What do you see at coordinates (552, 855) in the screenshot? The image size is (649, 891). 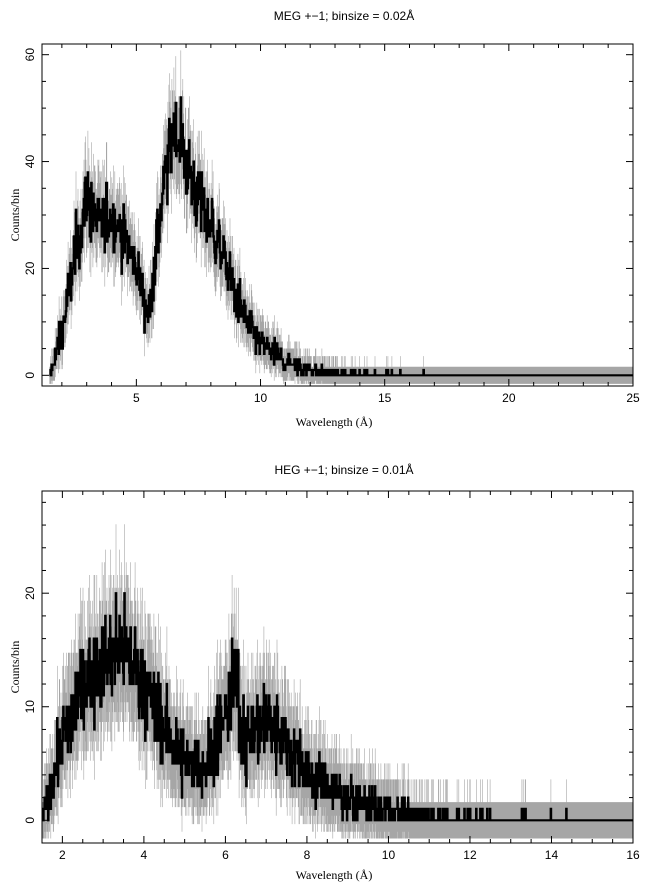 I see `heg-x-tick-label: 14` at bounding box center [552, 855].